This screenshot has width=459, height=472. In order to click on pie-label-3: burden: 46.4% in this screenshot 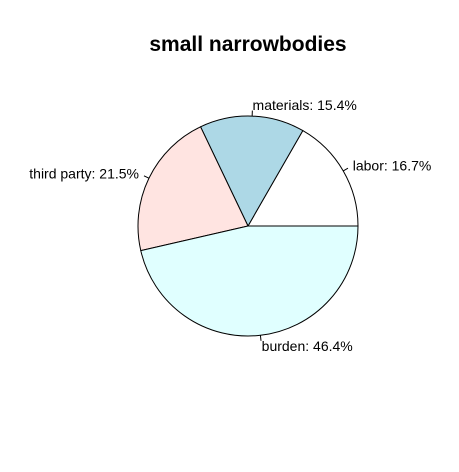, I will do `click(307, 346)`.